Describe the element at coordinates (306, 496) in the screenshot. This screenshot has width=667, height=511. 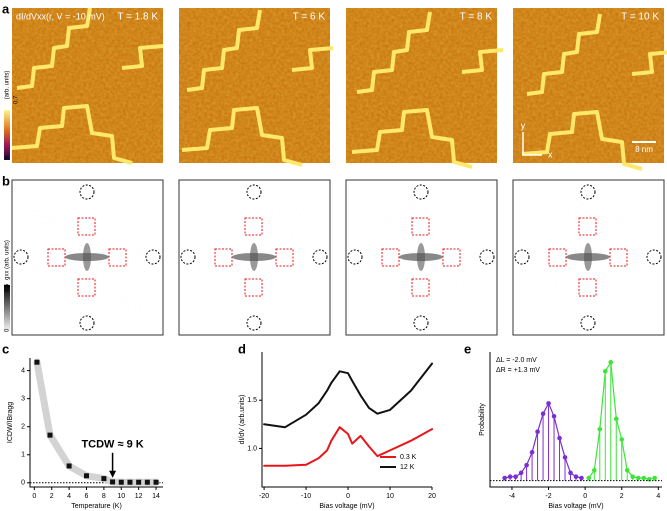
I see `x-tick-label: -10` at that location.